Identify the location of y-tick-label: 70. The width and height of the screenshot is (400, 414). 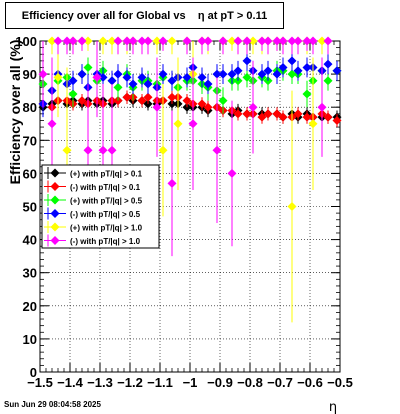
(30, 140).